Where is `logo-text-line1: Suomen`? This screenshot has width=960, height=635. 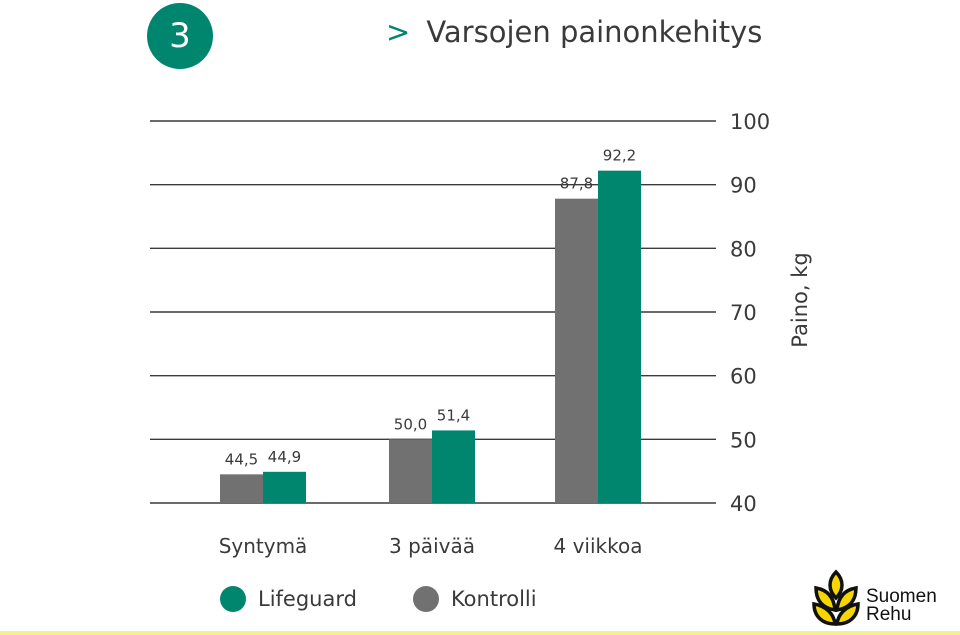 logo-text-line1: Suomen is located at coordinates (901, 596).